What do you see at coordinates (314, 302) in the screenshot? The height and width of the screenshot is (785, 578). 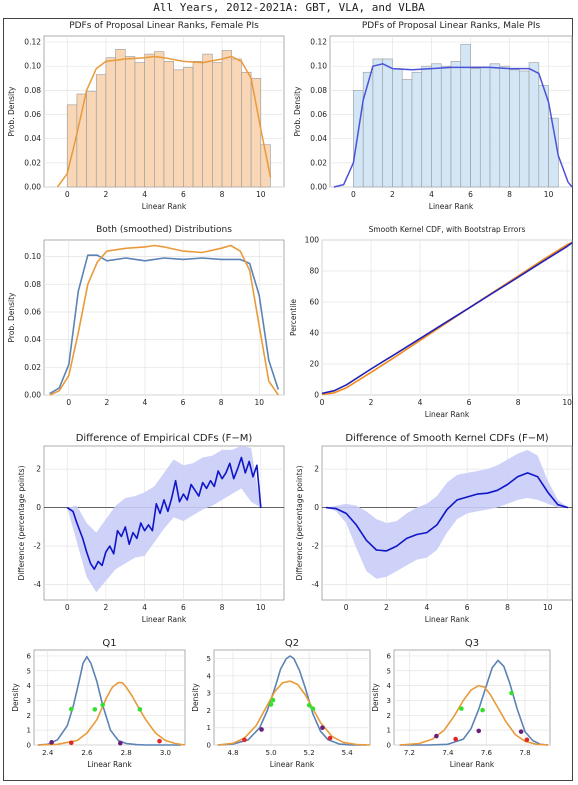 I see `y-tick-label: 60` at bounding box center [314, 302].